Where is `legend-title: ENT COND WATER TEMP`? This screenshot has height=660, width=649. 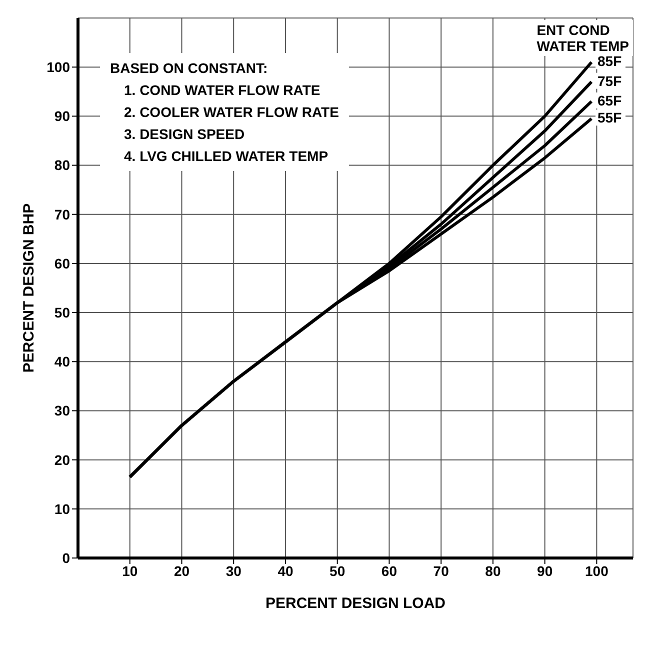
legend-title: ENT COND WATER TEMP is located at coordinates (582, 38).